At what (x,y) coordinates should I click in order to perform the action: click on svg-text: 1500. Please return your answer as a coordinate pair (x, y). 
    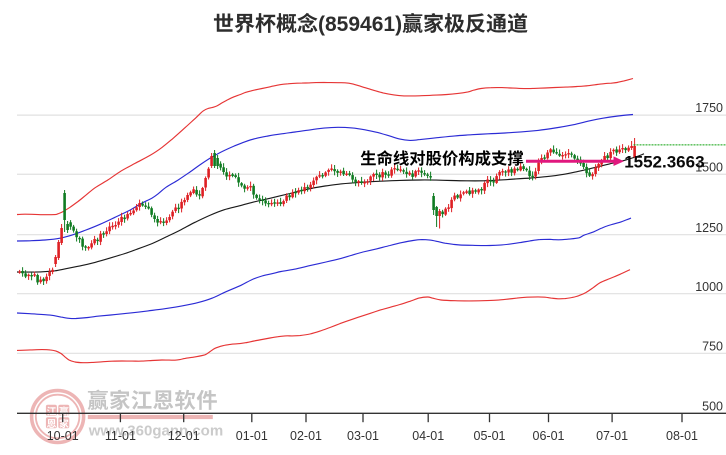
    Looking at the image, I should click on (709, 167).